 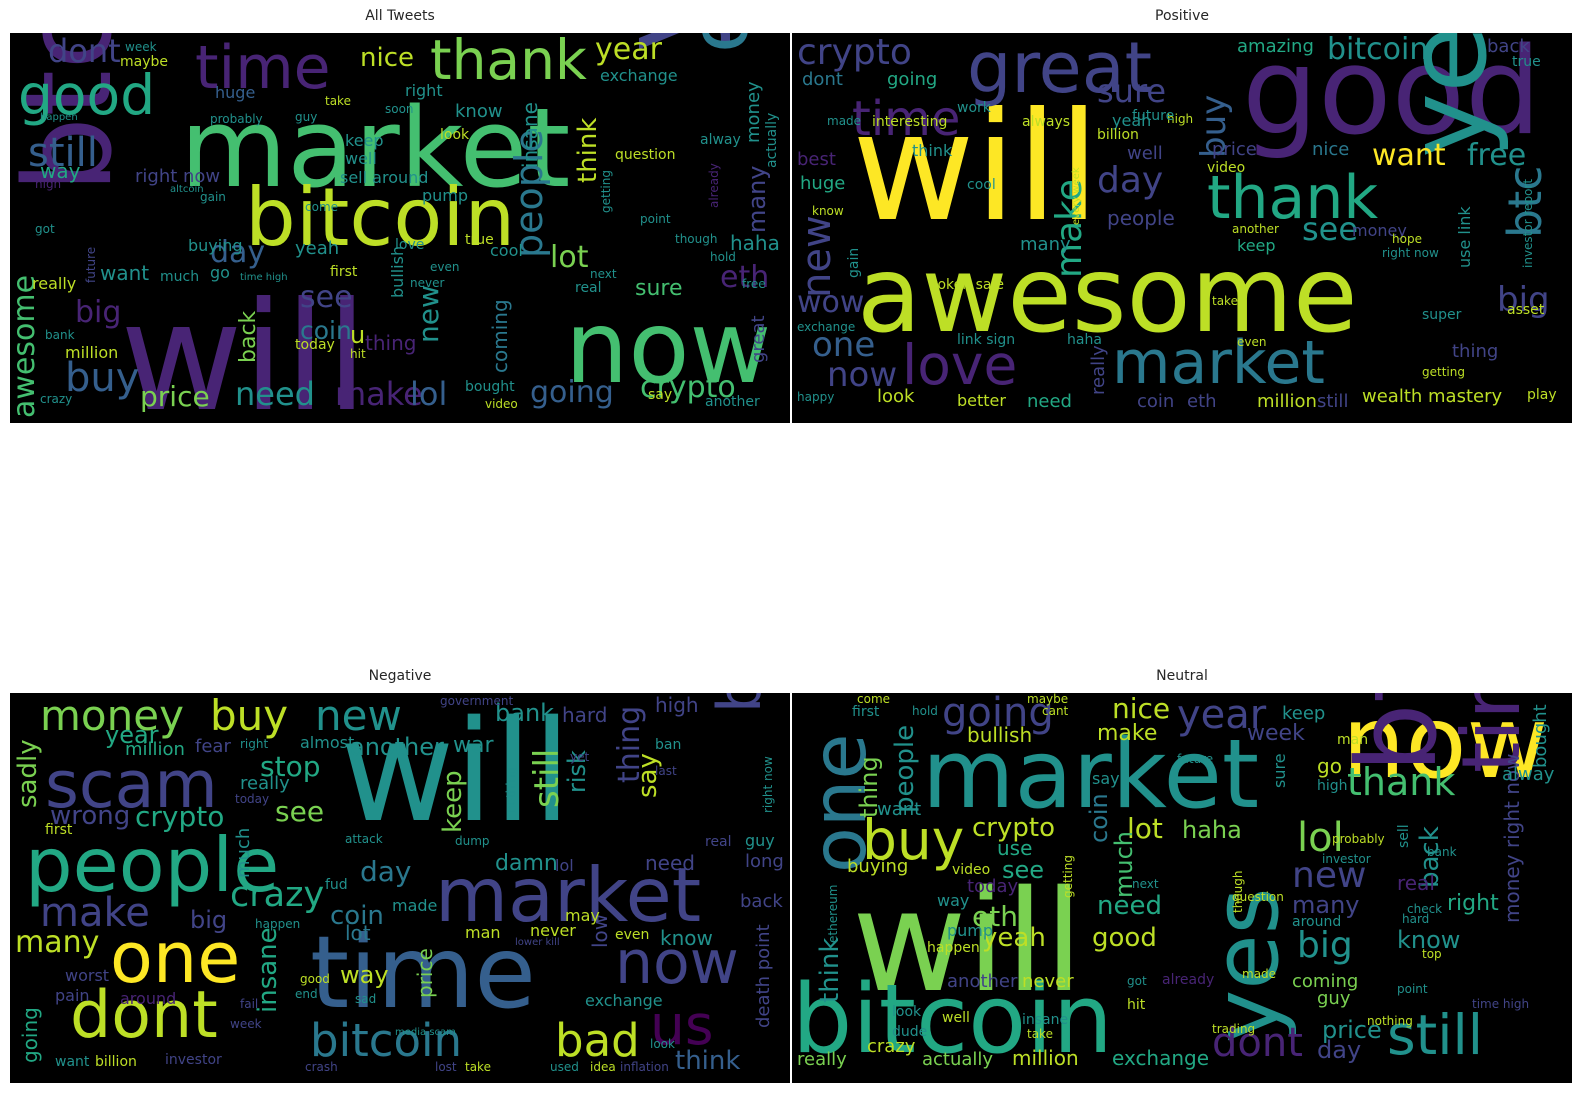 I want to click on cloud-word: government, so click(x=477, y=701).